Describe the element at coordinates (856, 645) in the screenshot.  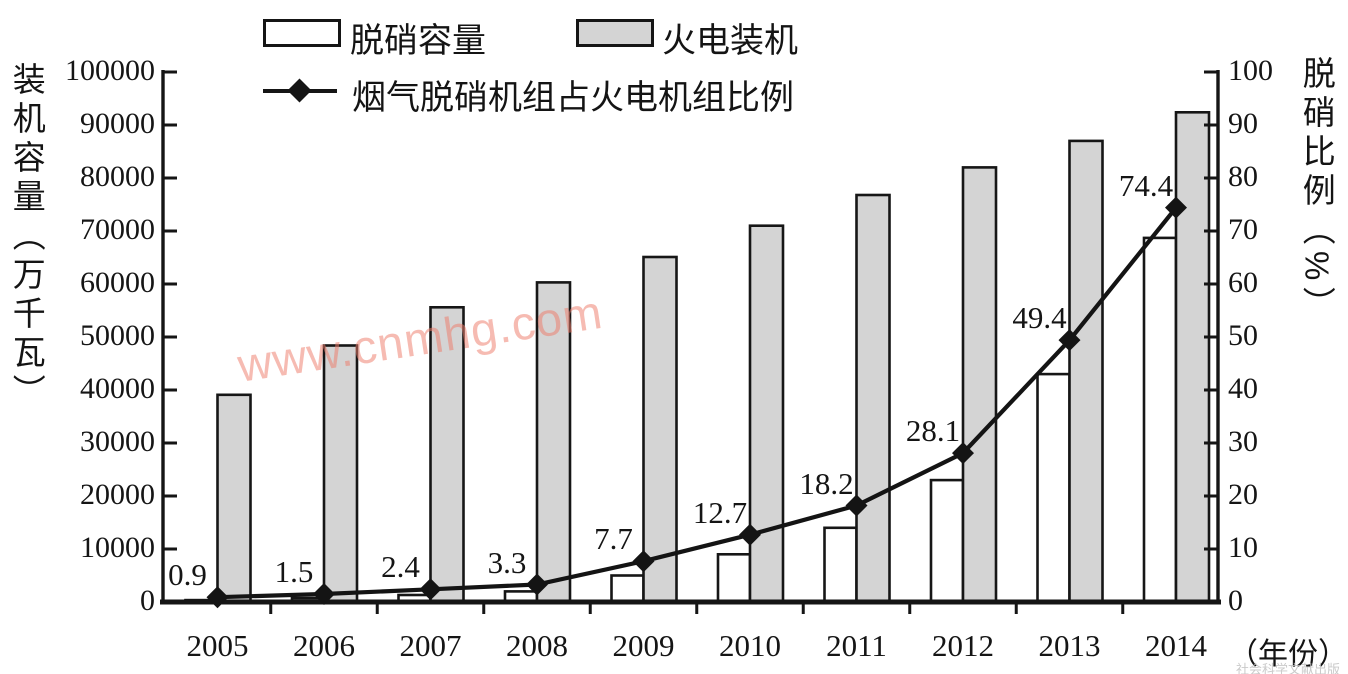
I see `x-axis-year-label: 2011` at that location.